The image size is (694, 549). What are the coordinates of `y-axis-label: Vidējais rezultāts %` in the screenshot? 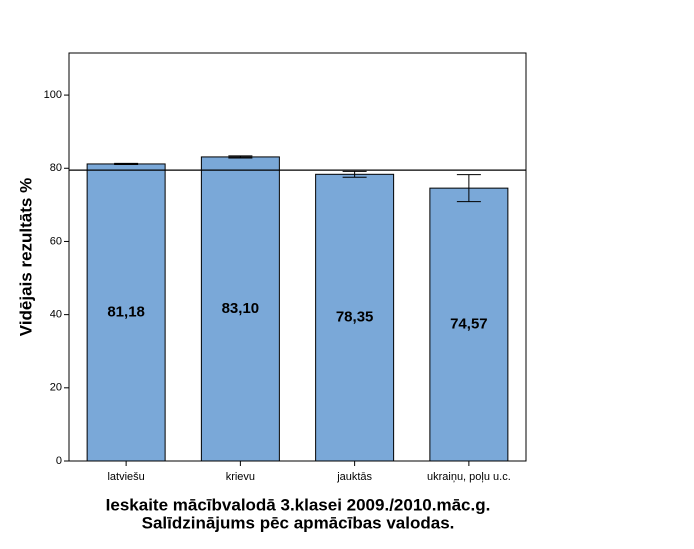 It's located at (25, 257).